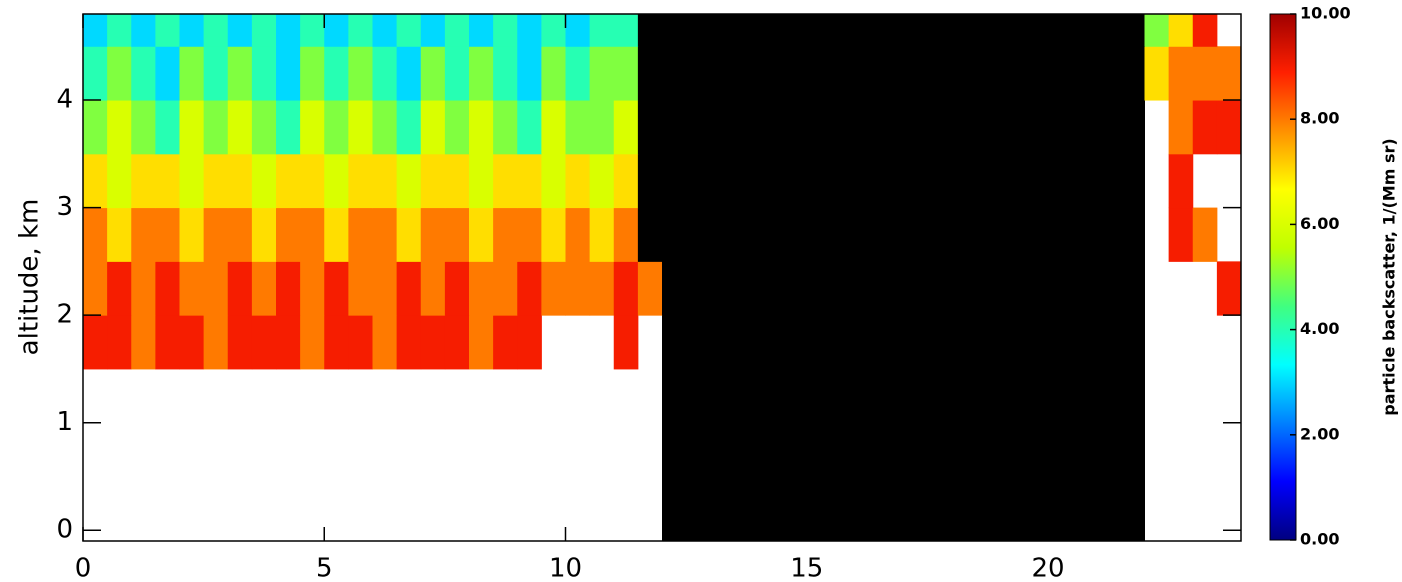 This screenshot has height=582, width=1402. What do you see at coordinates (64, 100) in the screenshot?
I see `y-tick-label: 4` at bounding box center [64, 100].